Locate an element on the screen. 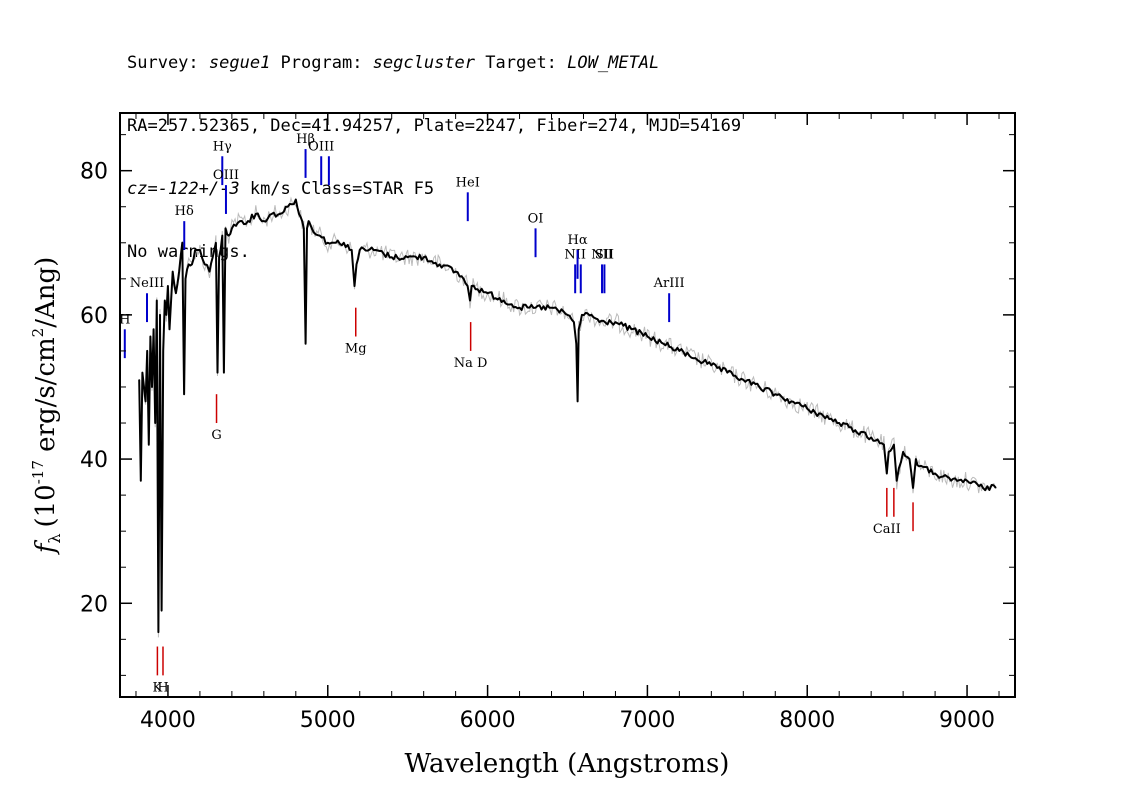 This screenshot has height=810, width=1134. line-marker-label: Hβ is located at coordinates (305, 139).